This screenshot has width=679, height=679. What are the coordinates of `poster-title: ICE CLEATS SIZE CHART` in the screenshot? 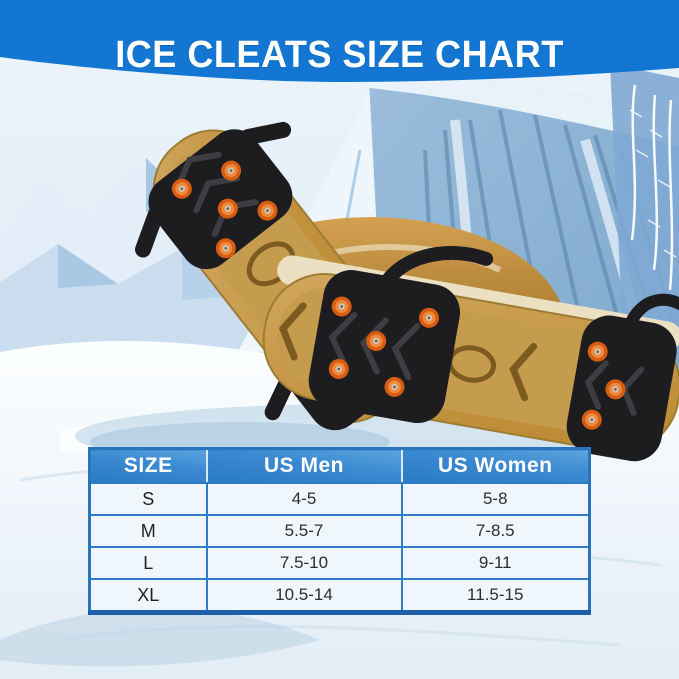 It's located at (339, 55).